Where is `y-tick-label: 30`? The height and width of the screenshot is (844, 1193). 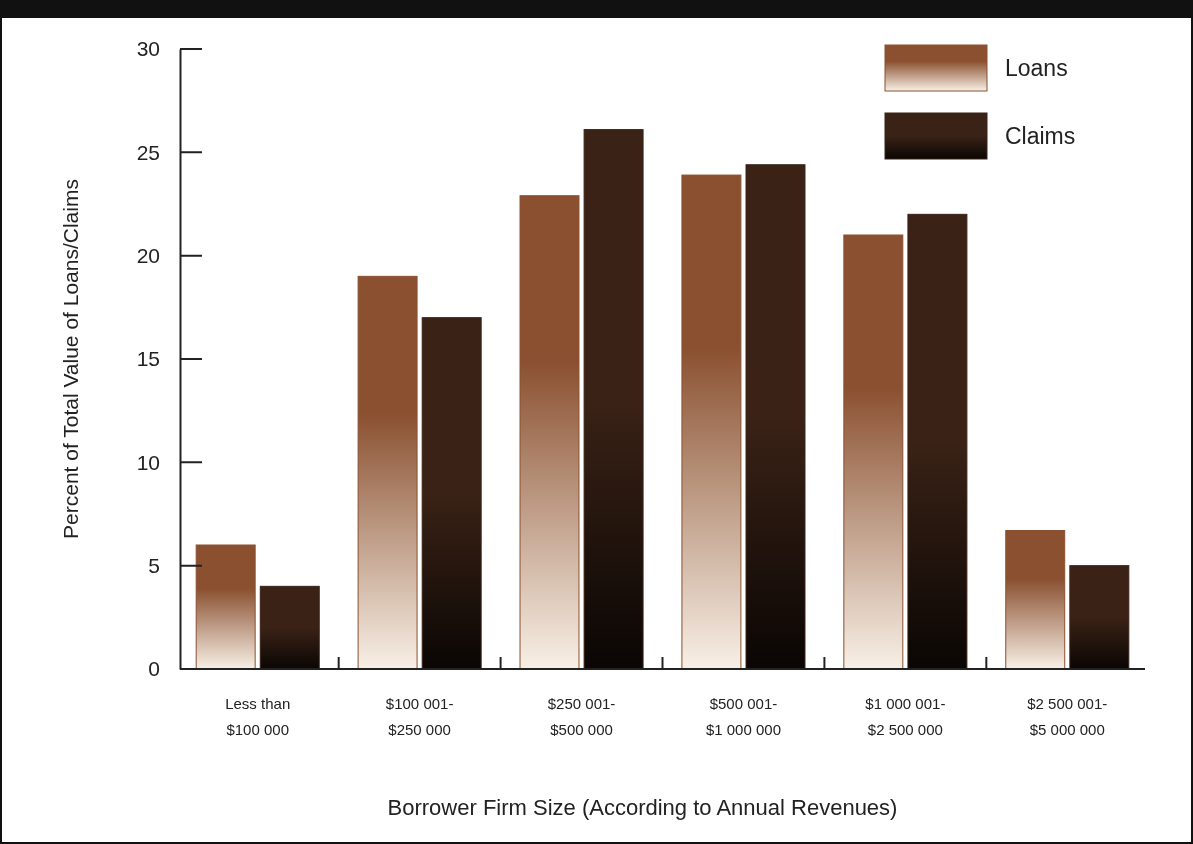
y-tick-label: 30 is located at coordinates (148, 49).